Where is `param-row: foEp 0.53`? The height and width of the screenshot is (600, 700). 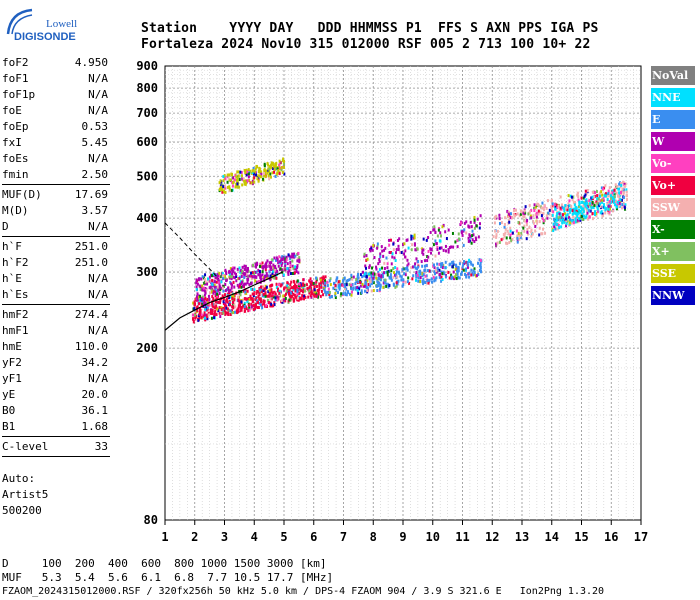 param-row: foEp 0.53 is located at coordinates (55, 127).